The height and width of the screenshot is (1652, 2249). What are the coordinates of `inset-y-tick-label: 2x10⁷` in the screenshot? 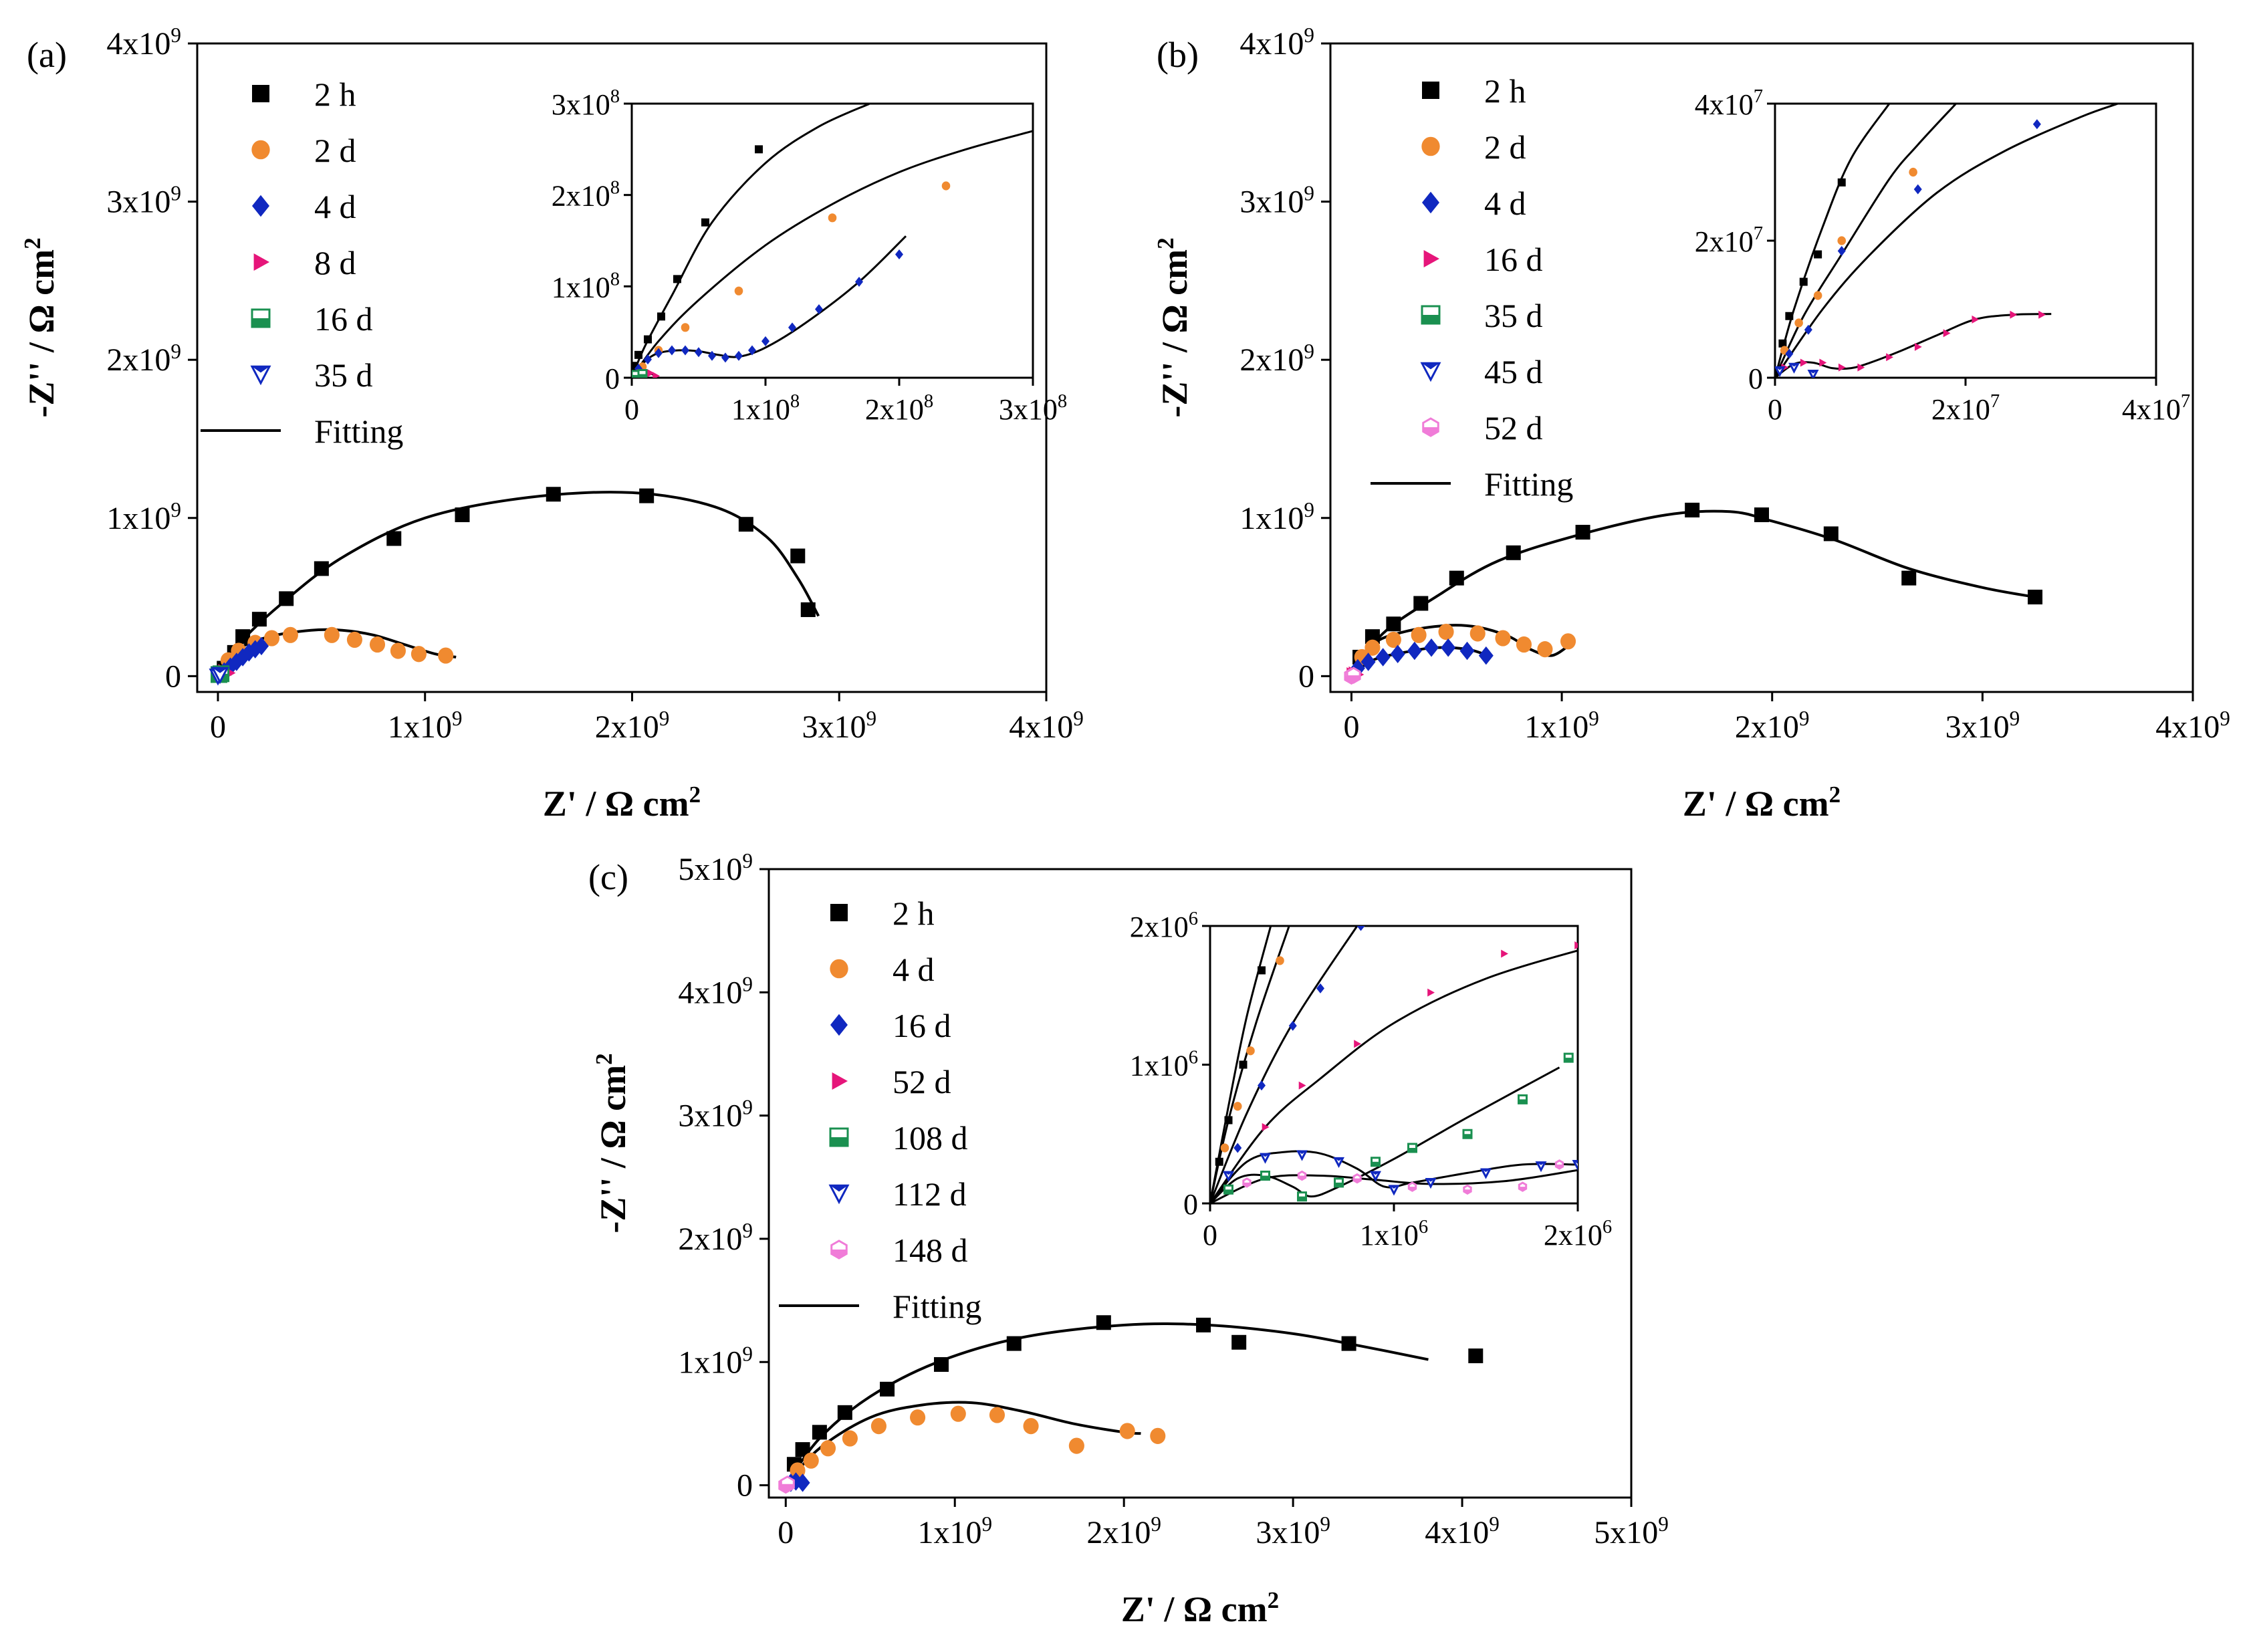 It's located at (1729, 241).